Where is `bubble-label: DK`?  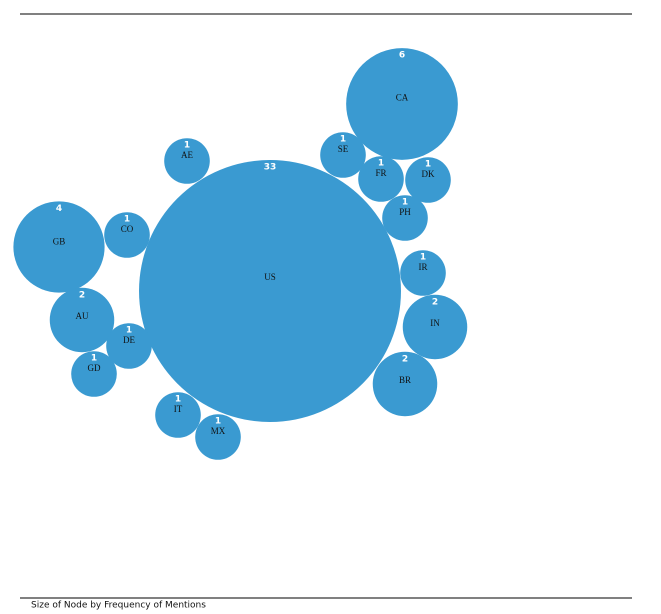 bubble-label: DK is located at coordinates (428, 174).